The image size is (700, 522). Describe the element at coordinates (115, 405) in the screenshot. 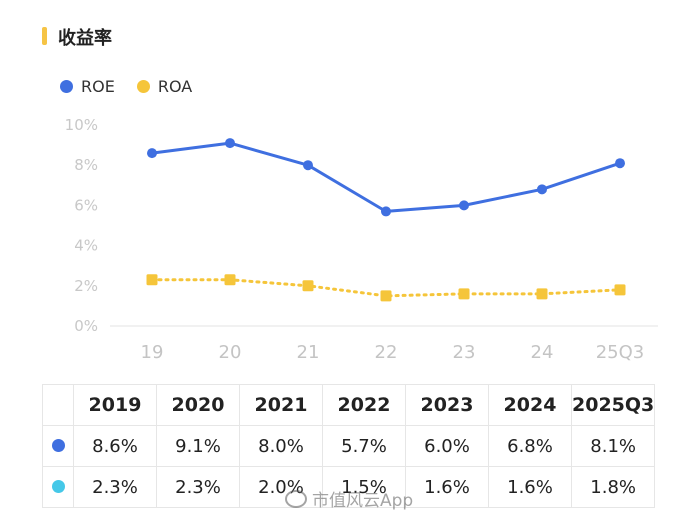

I see `table-header-cell: 2019` at that location.